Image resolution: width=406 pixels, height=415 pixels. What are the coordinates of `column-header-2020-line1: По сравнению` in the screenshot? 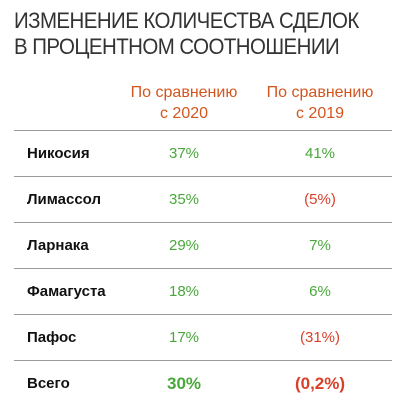 It's located at (184, 92).